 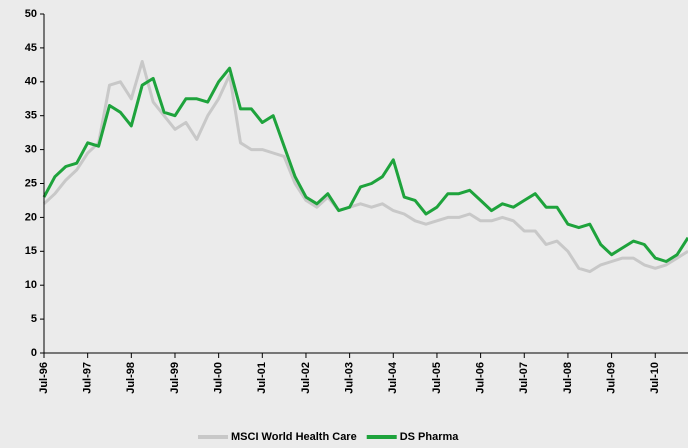 What do you see at coordinates (31, 183) in the screenshot?
I see `y-tick-label: 25` at bounding box center [31, 183].